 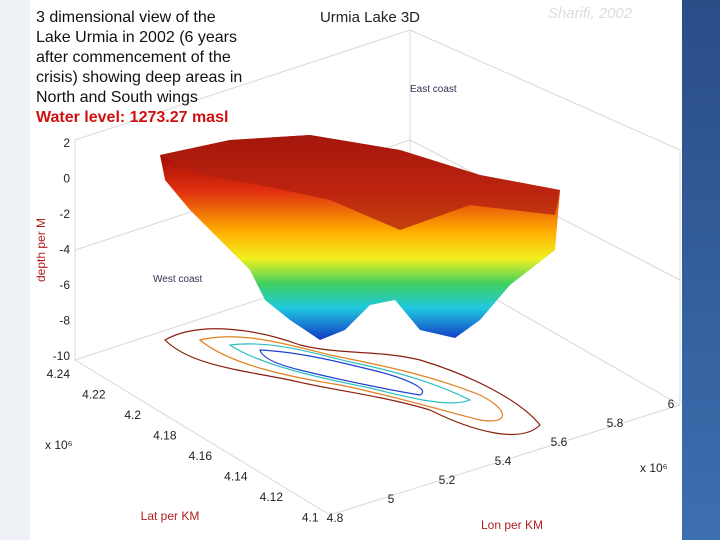 What do you see at coordinates (126, 17) in the screenshot?
I see `caption-line: 3 dimensional view of the` at bounding box center [126, 17].